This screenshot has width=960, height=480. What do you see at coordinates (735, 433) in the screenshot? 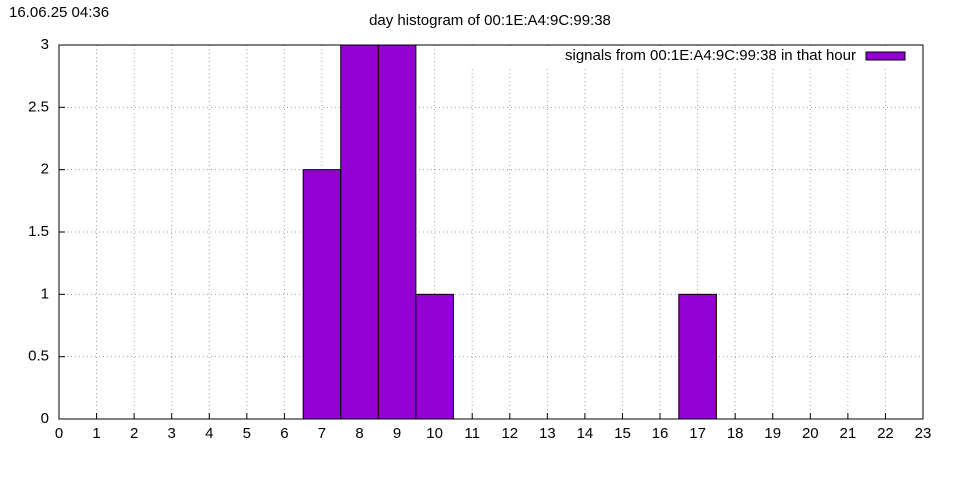
I see `x-tick-label: 18` at bounding box center [735, 433].